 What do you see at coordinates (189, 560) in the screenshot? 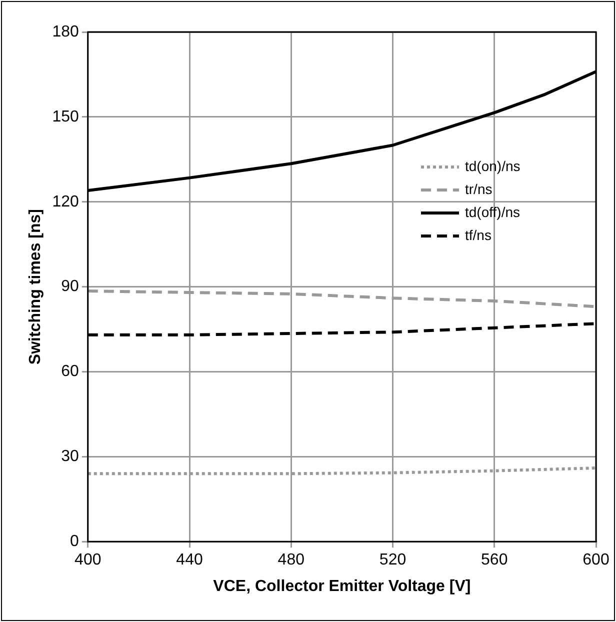
I see `x-tick-label: 440` at bounding box center [189, 560].